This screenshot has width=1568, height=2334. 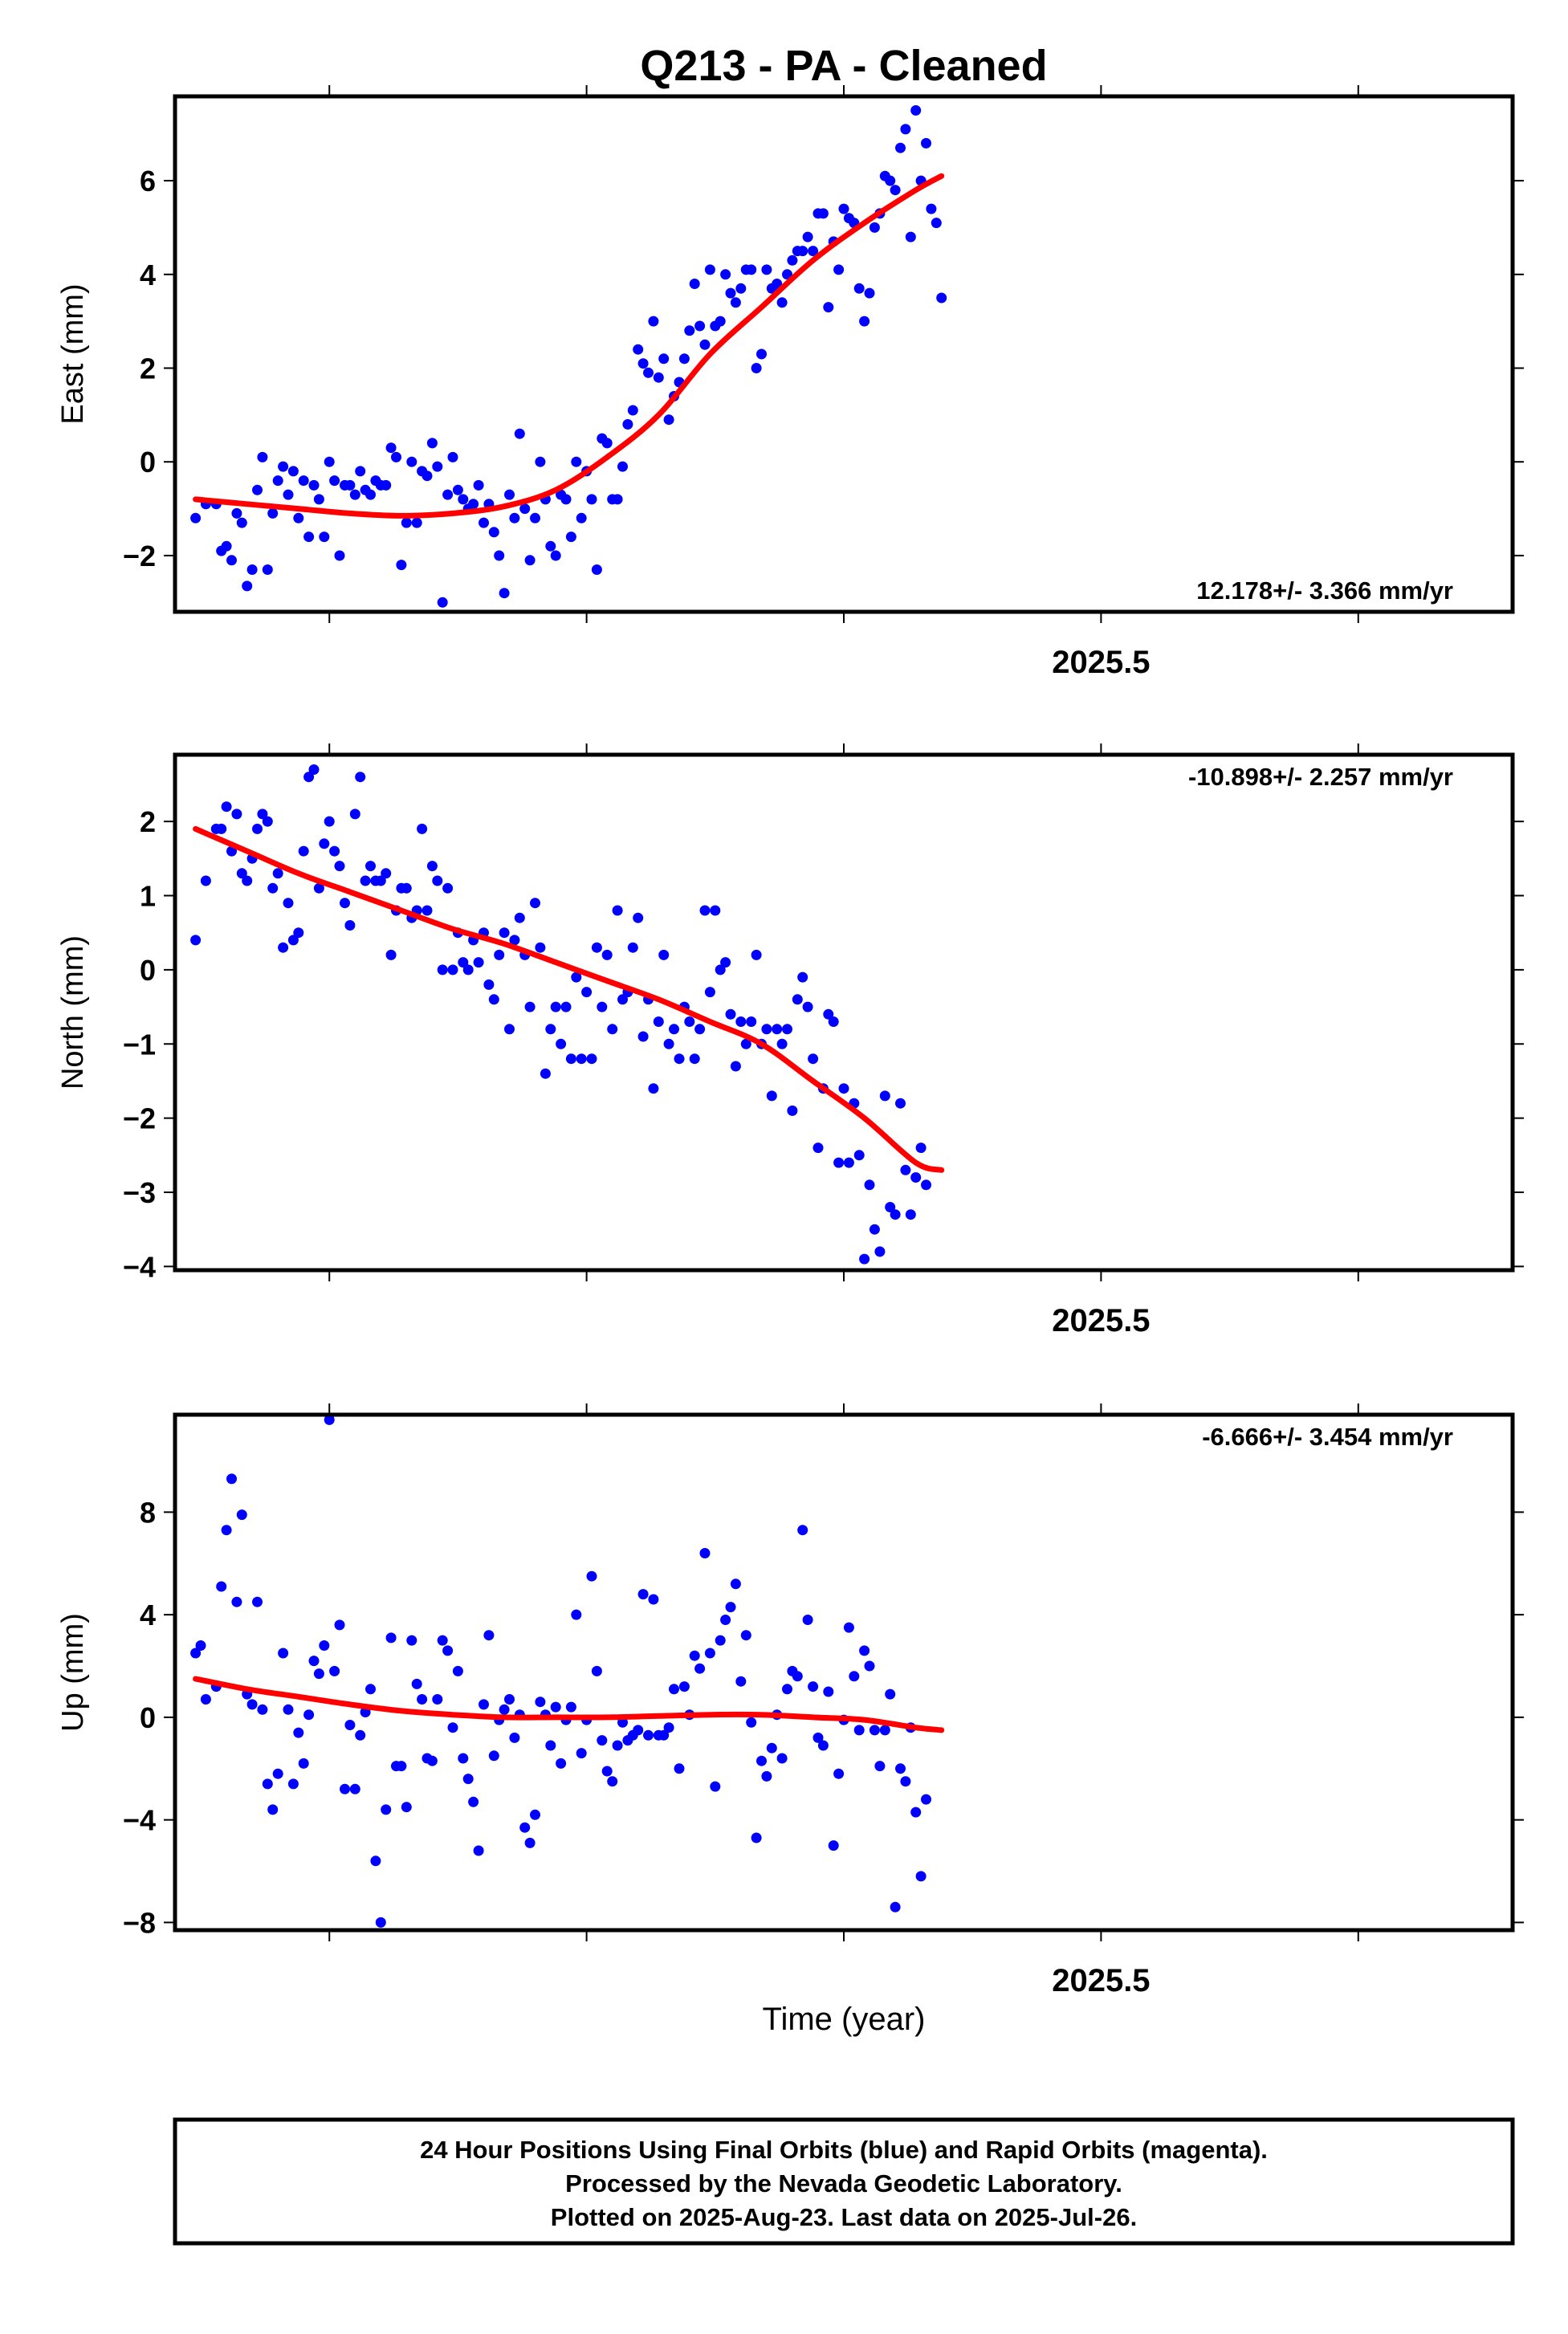 What do you see at coordinates (139, 1922) in the screenshot?
I see `y-tick-label: −8` at bounding box center [139, 1922].